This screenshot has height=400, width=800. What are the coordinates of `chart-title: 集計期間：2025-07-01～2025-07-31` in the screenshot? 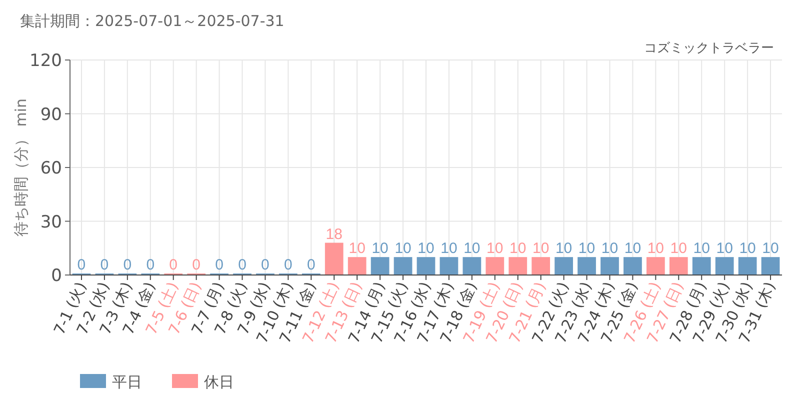 It's located at (152, 21).